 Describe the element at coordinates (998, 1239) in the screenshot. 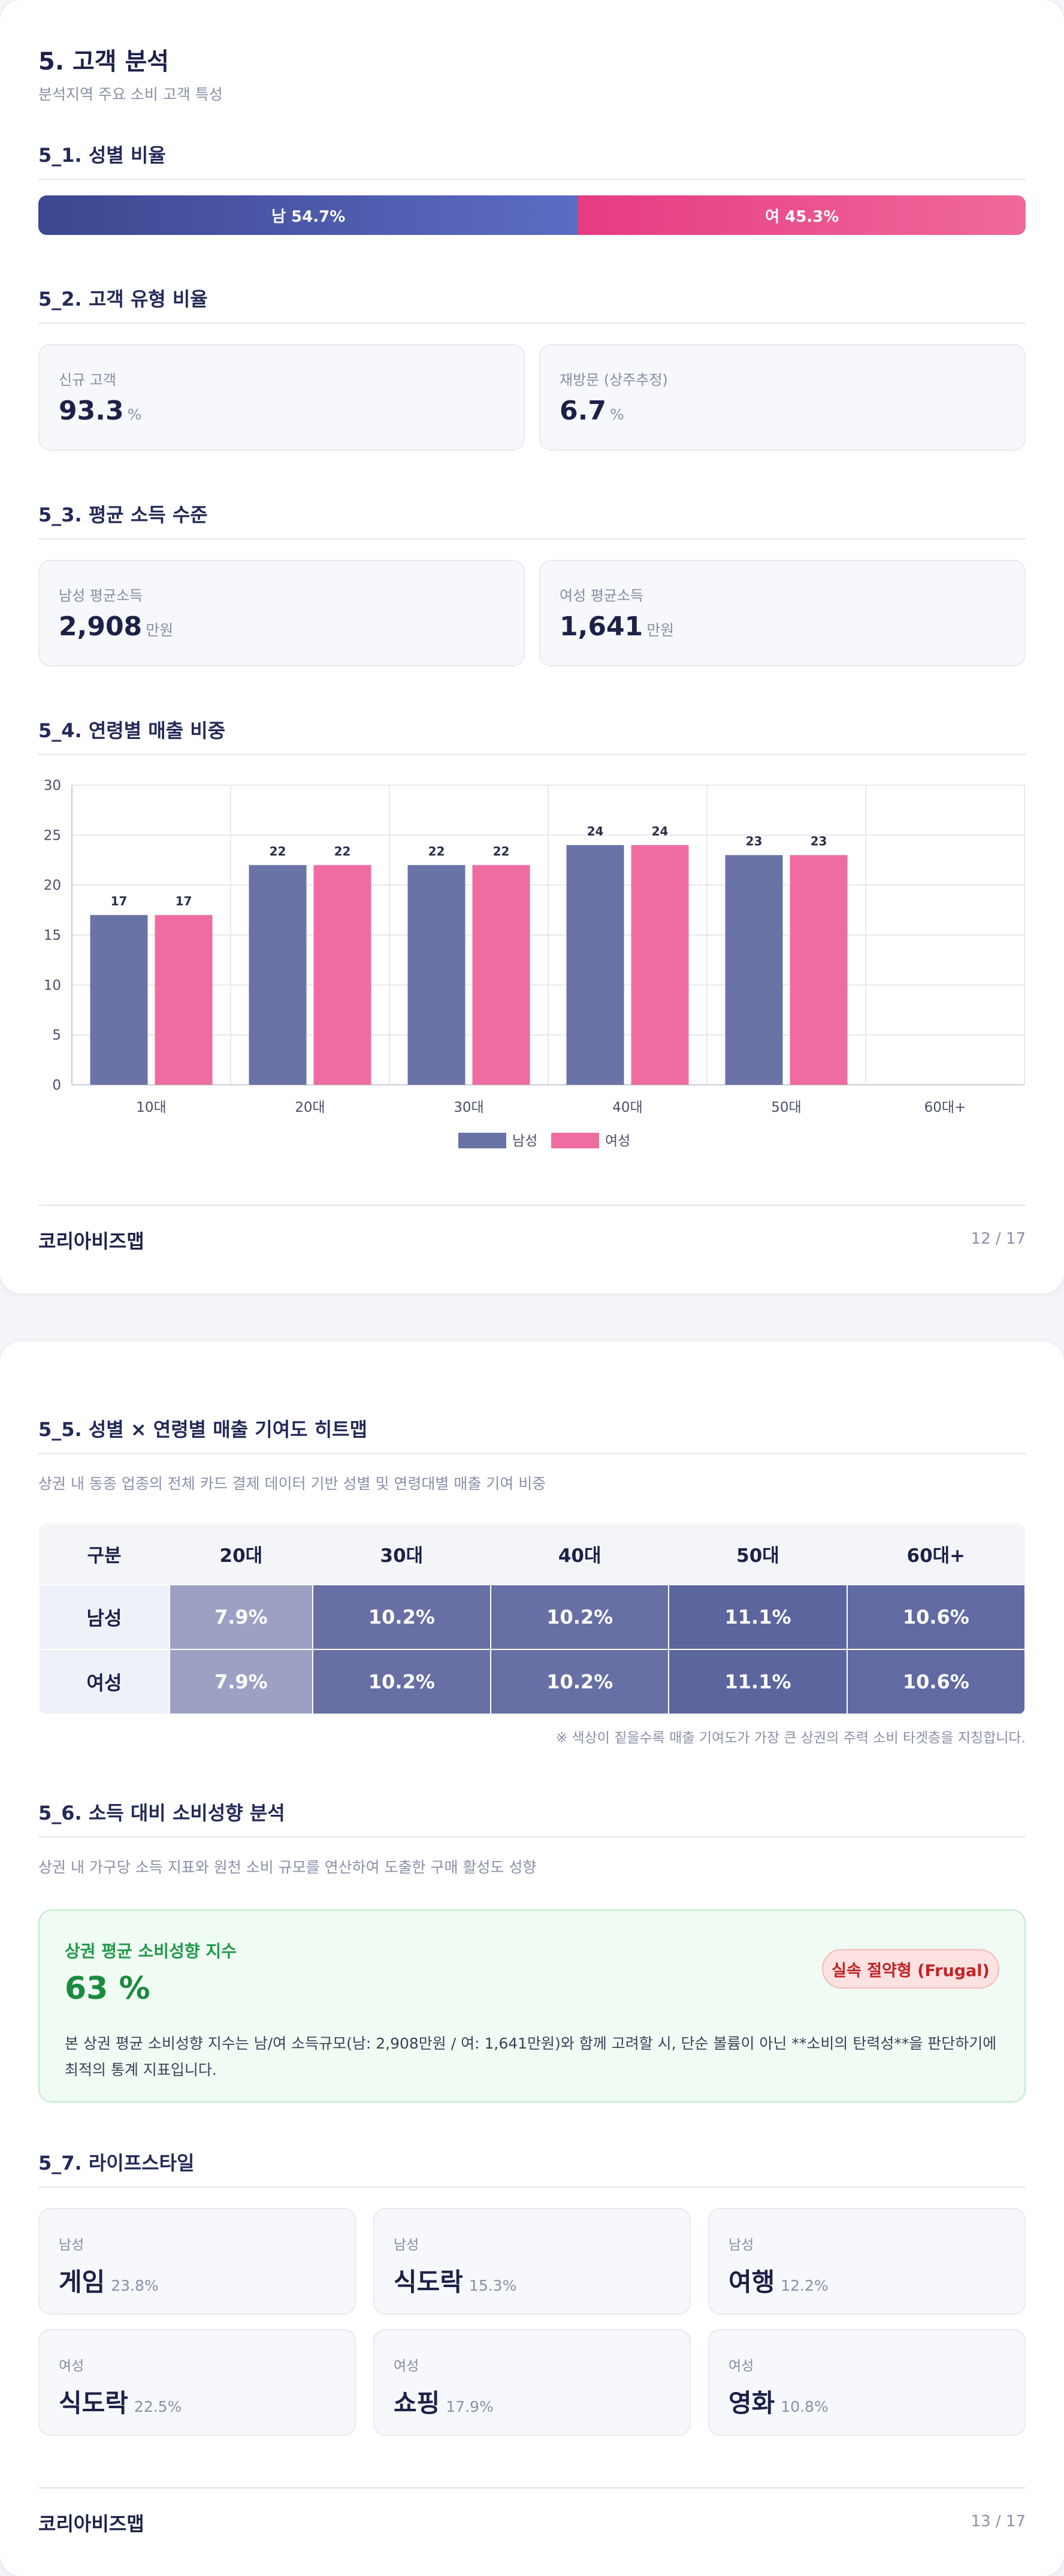

I see `page-number: 12 / 17` at that location.